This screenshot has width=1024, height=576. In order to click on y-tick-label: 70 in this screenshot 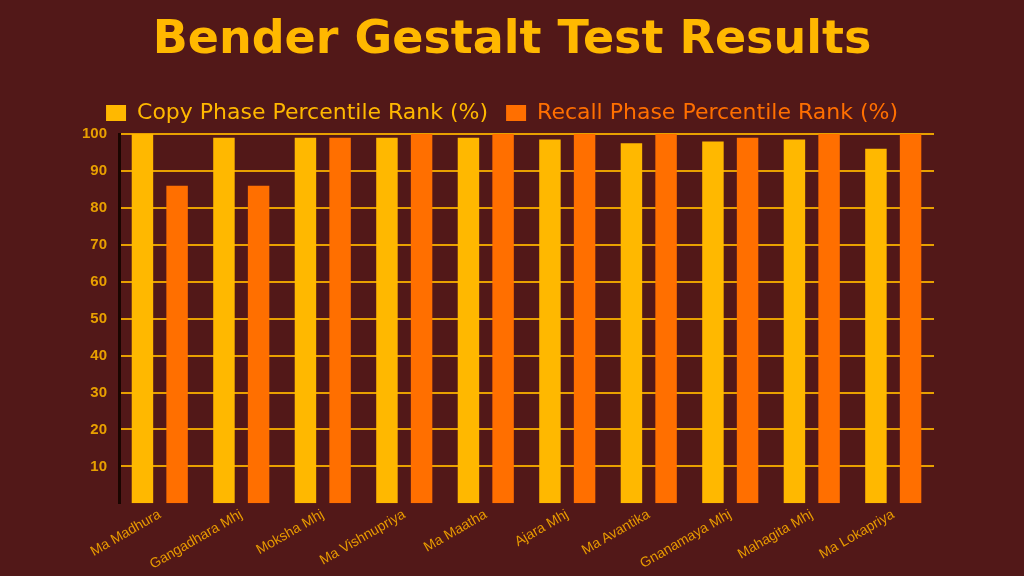, I will do `click(99, 243)`.